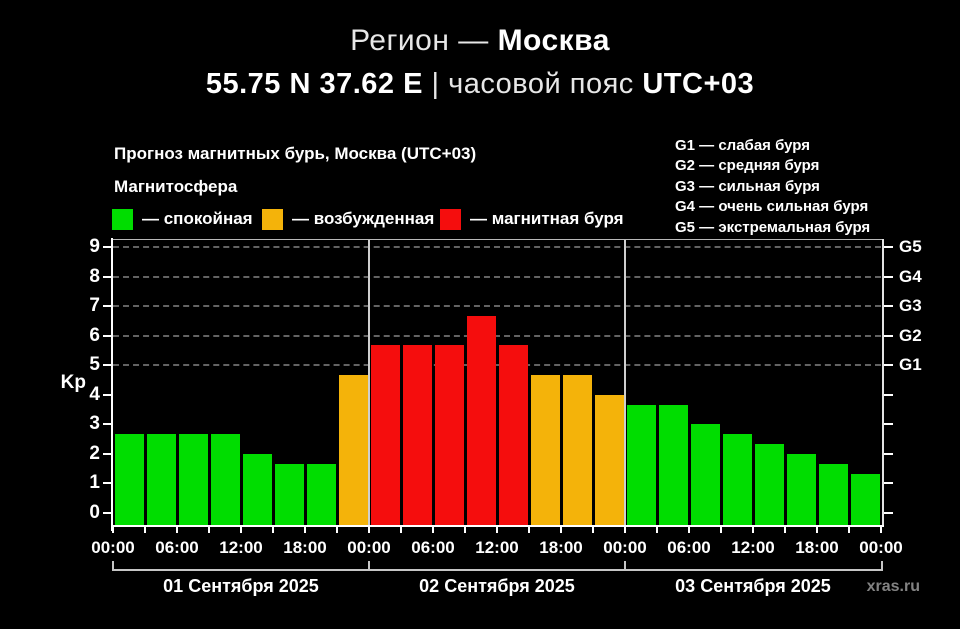 This screenshot has width=960, height=629. What do you see at coordinates (122, 219) in the screenshot?
I see `quiet-color-swatch` at bounding box center [122, 219].